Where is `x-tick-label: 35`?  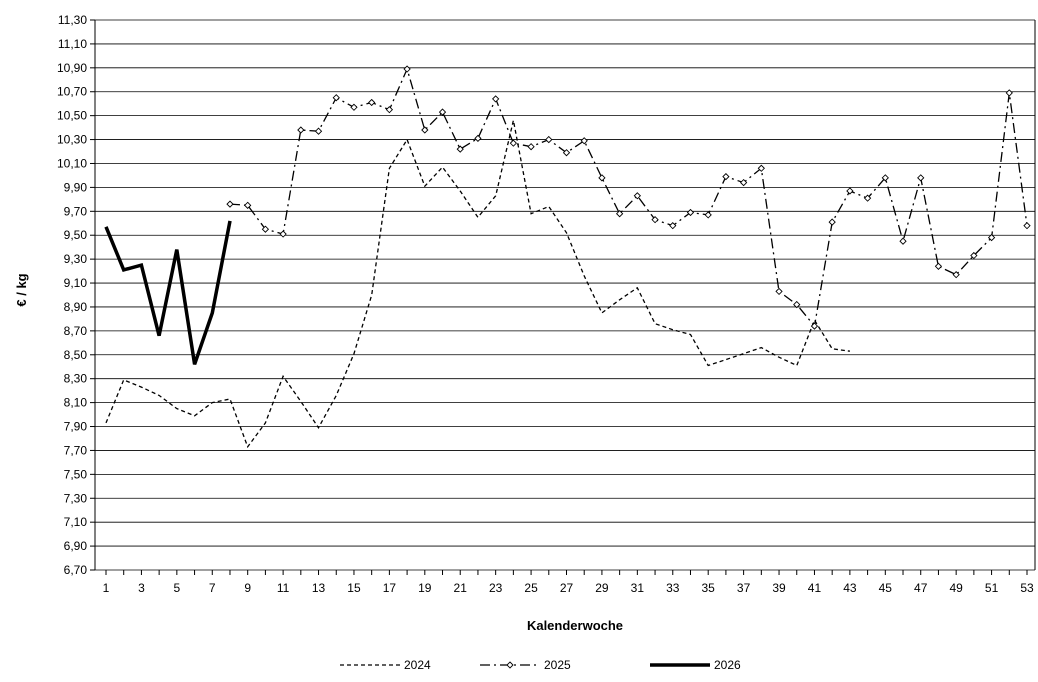 x-tick-label: 35 is located at coordinates (709, 588).